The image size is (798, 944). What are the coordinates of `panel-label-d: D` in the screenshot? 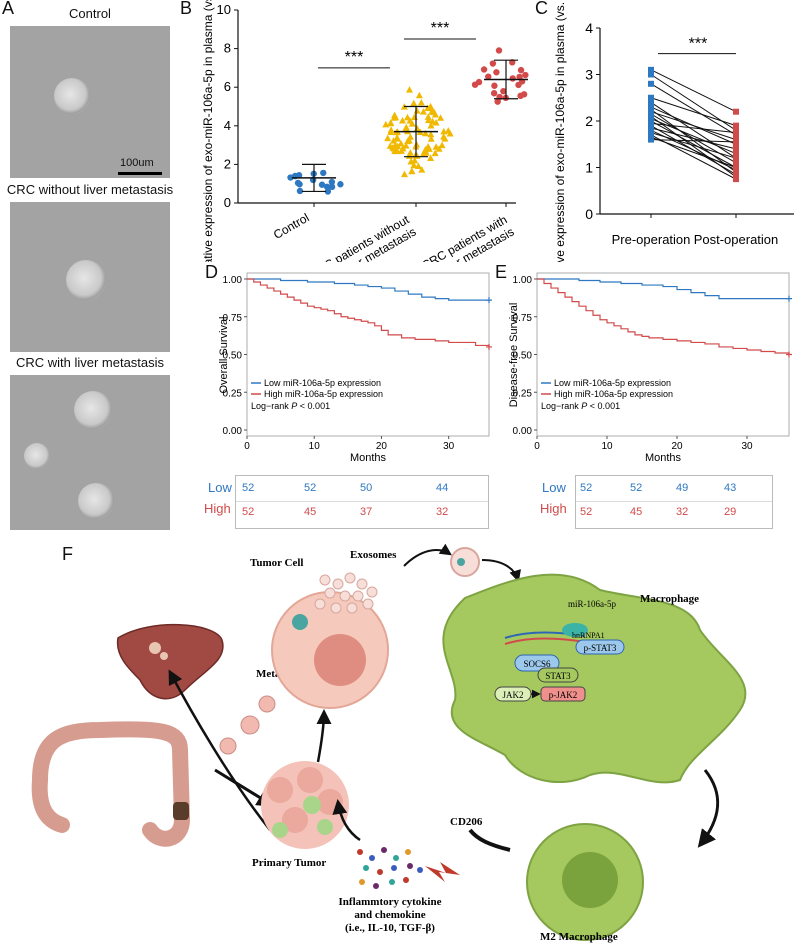 It's located at (211, 272).